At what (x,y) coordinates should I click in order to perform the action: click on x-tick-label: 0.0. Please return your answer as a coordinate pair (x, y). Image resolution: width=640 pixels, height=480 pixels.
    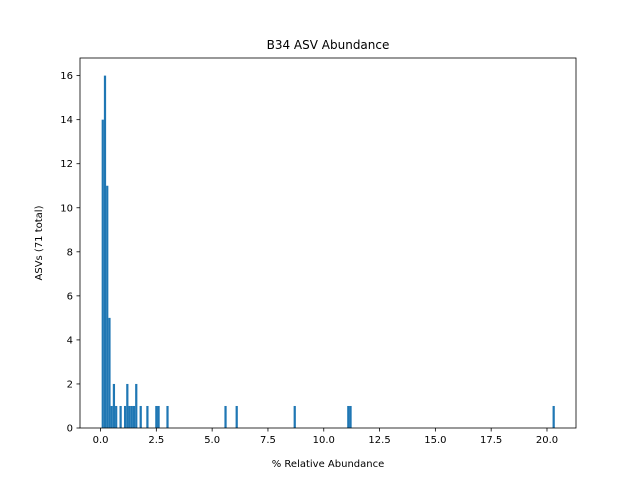
    Looking at the image, I should click on (101, 440).